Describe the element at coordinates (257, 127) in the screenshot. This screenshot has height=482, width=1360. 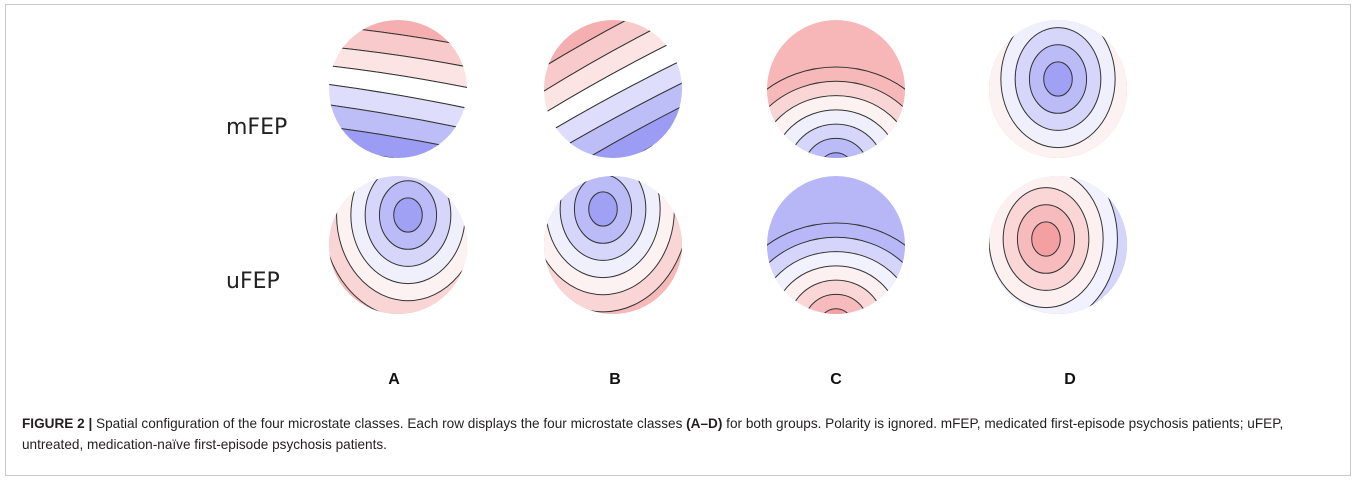
I see `row-label-mfep: mFEP` at that location.